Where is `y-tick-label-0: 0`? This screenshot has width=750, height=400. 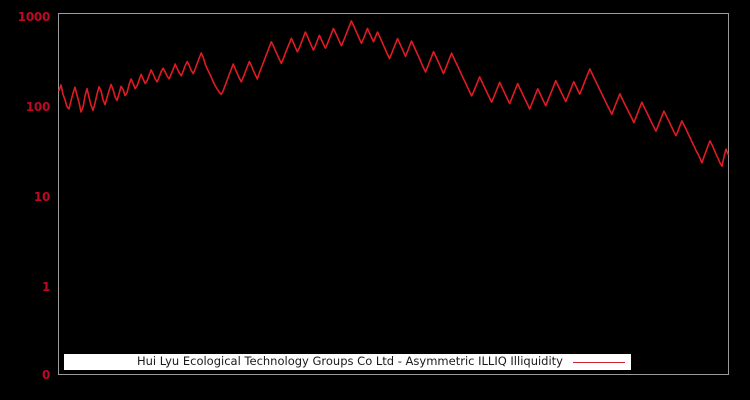 y-tick-label-0: 0 is located at coordinates (45, 375).